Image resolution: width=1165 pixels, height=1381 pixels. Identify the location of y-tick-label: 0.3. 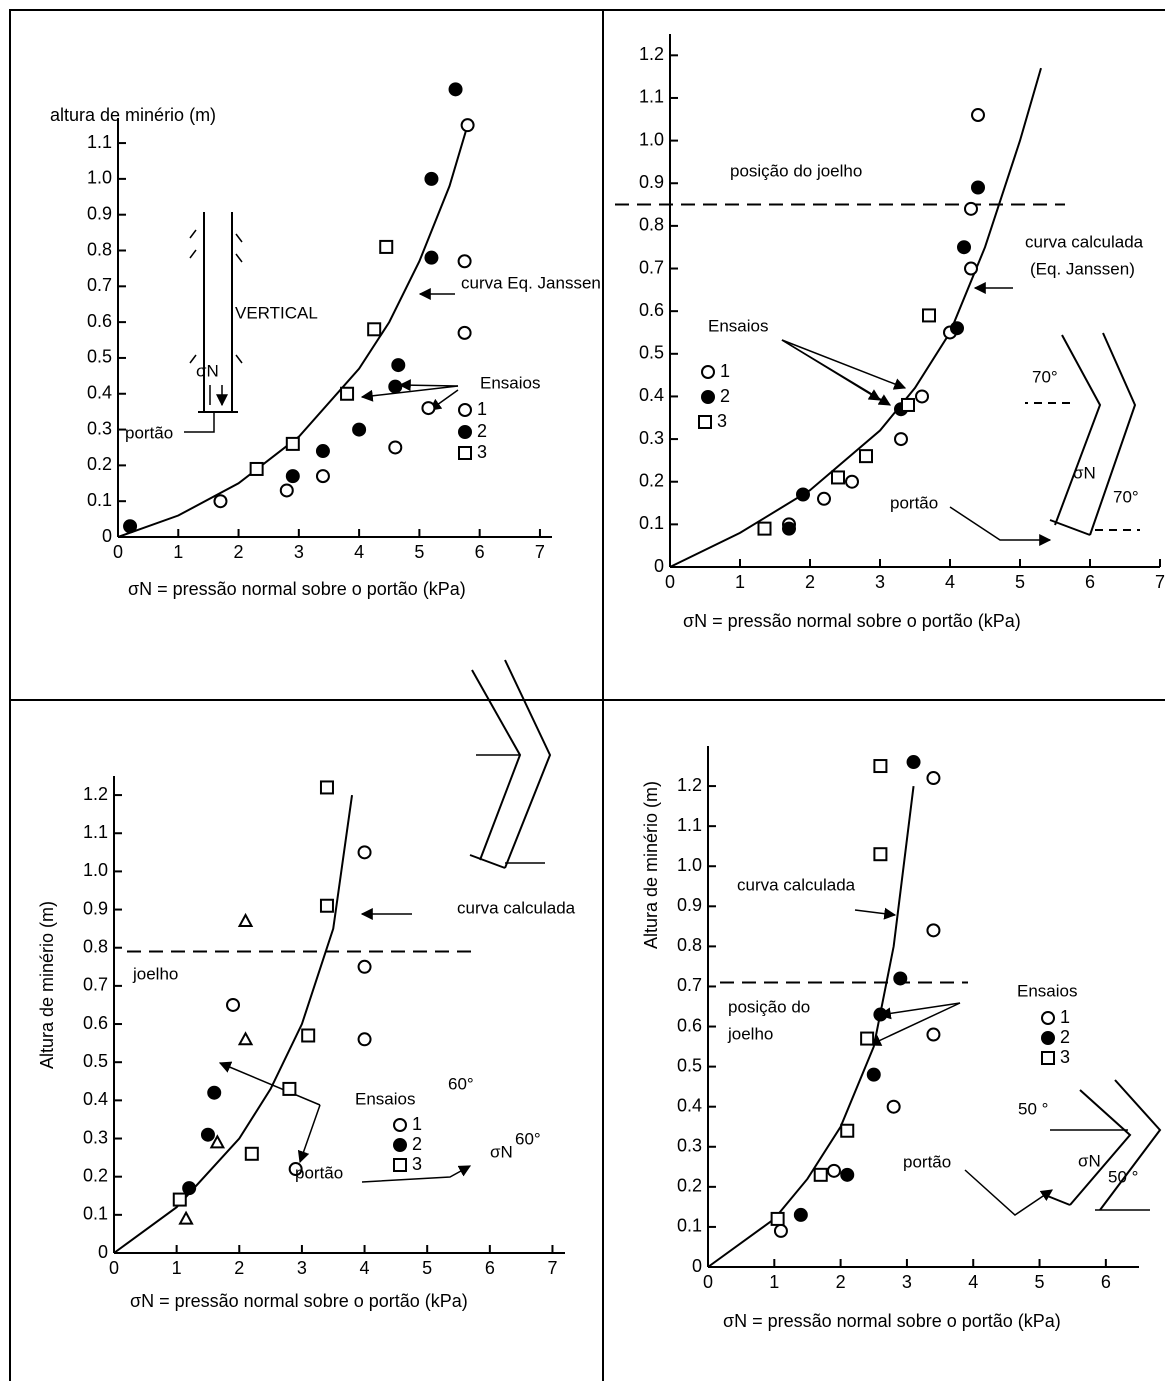
(99, 428).